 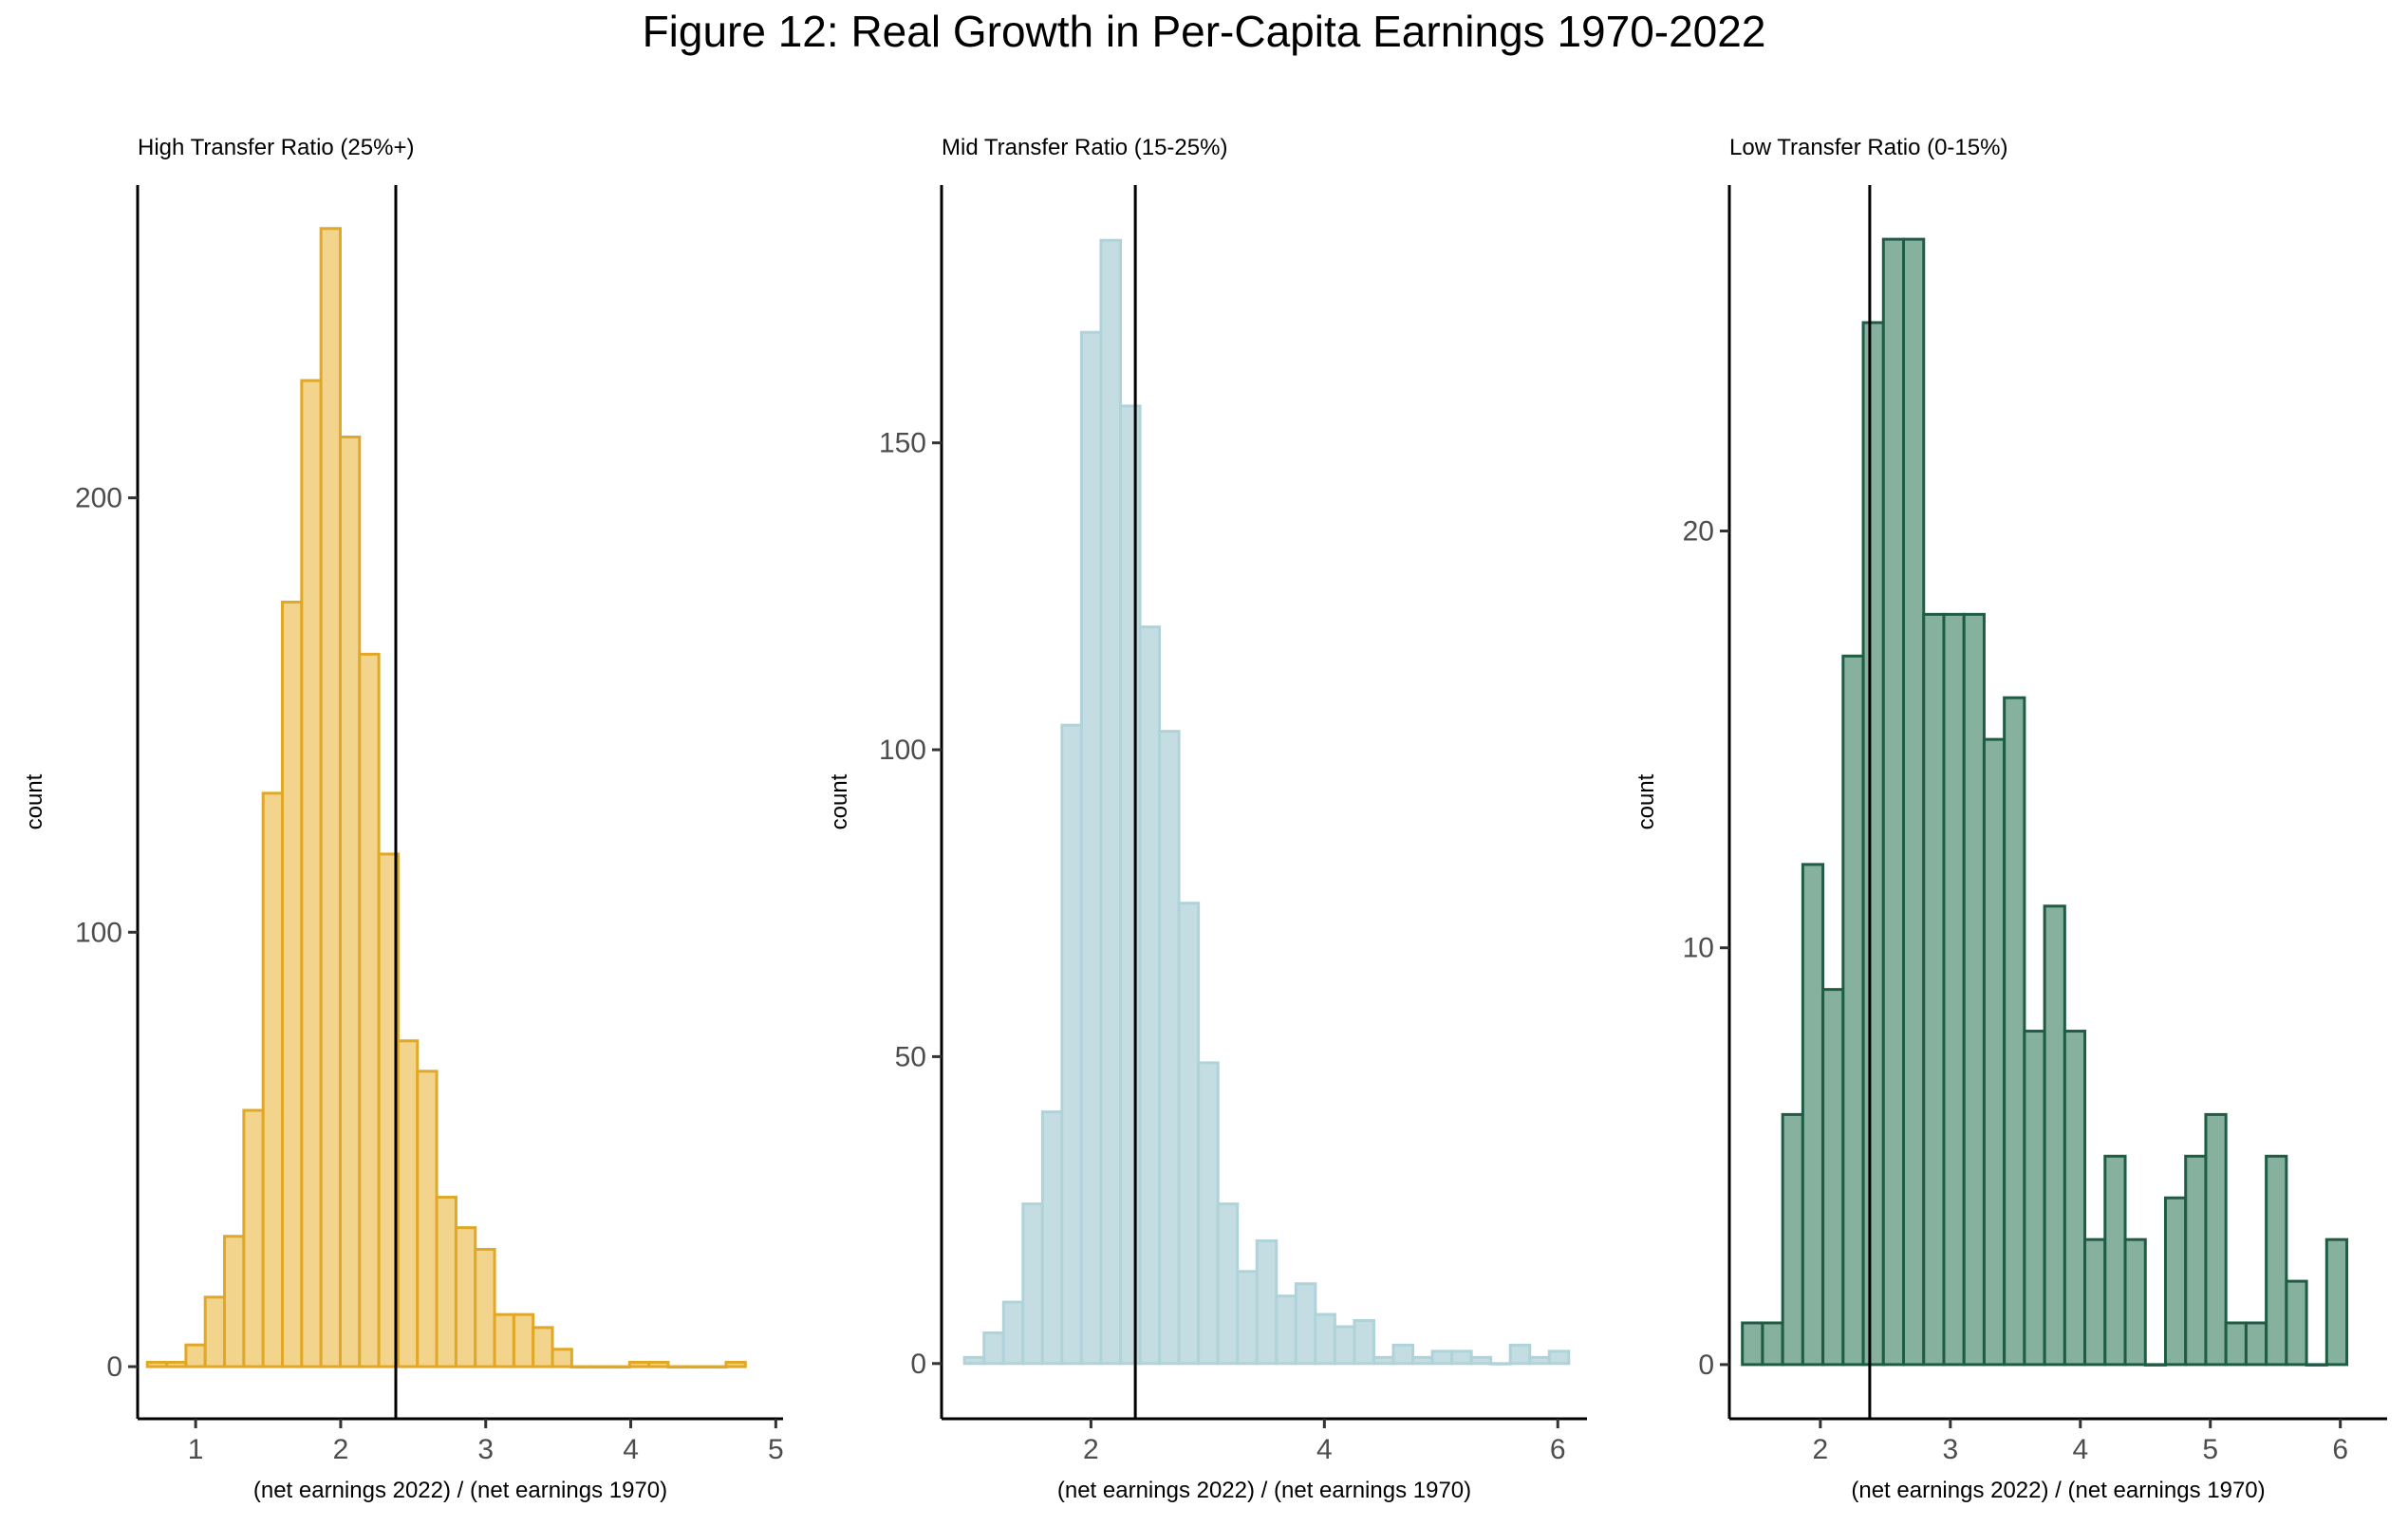 What do you see at coordinates (911, 1057) in the screenshot?
I see `y-tick-label: 50` at bounding box center [911, 1057].